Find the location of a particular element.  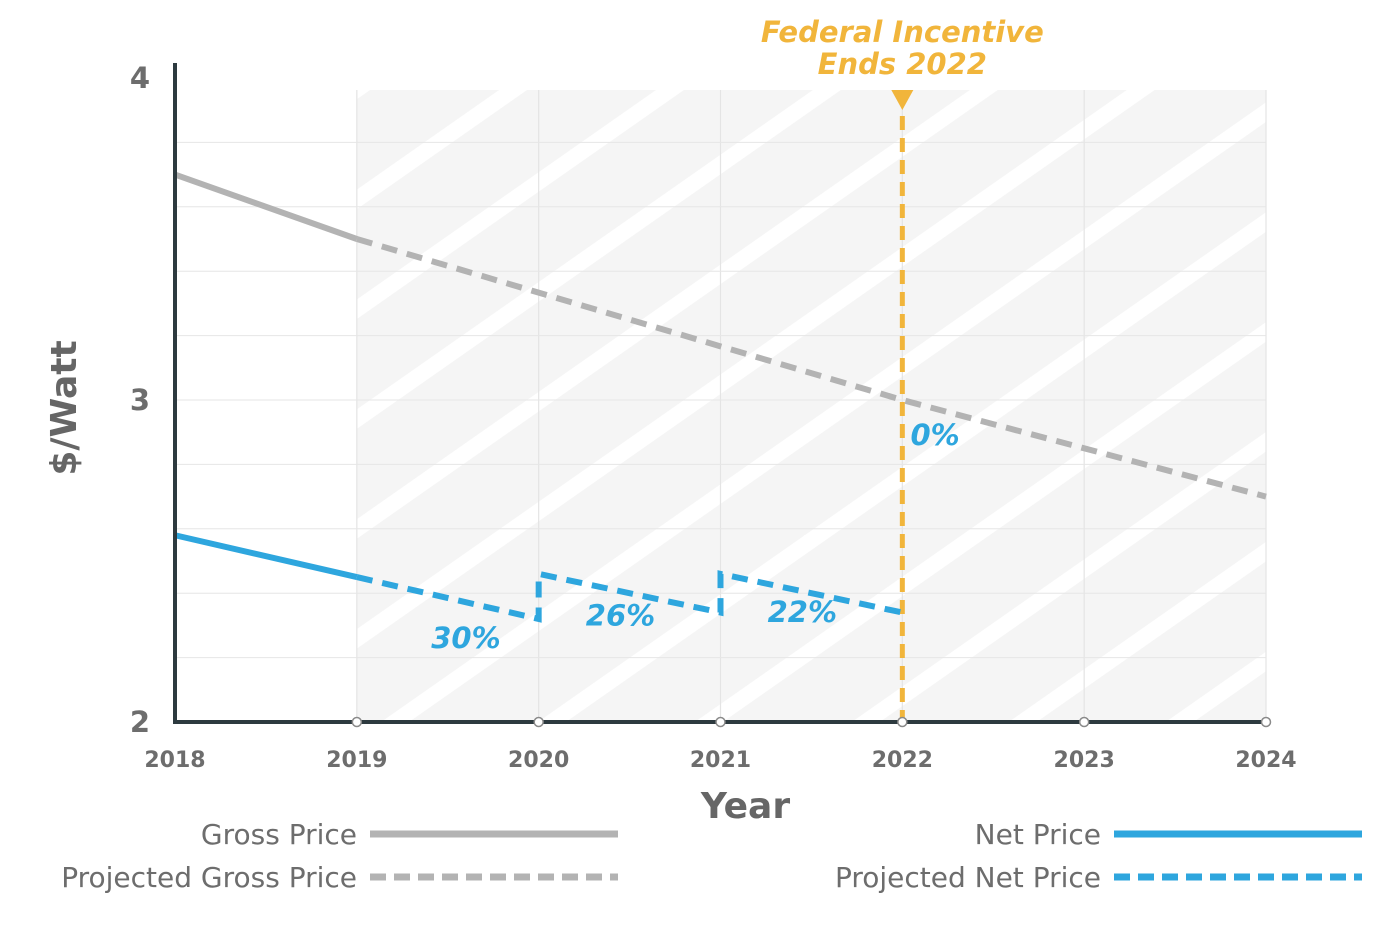

y-axis-title: $/Watt is located at coordinates (64, 407).